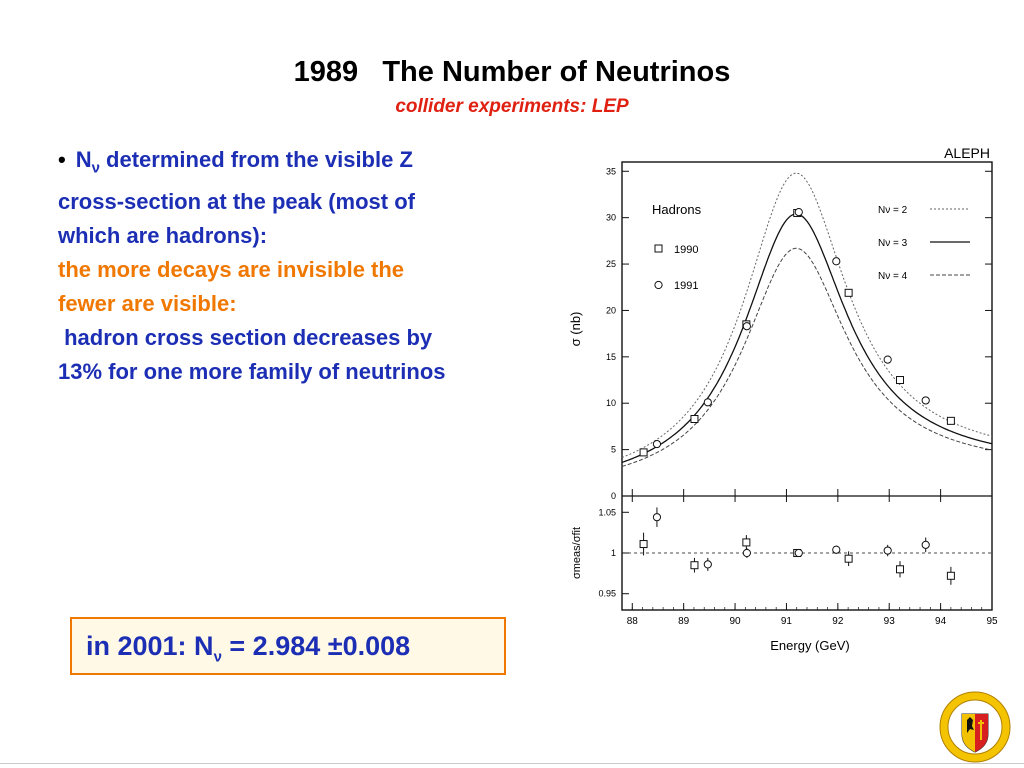  I want to click on result-box: in 2001: Nν = 2.984 ±0.008, so click(288, 646).